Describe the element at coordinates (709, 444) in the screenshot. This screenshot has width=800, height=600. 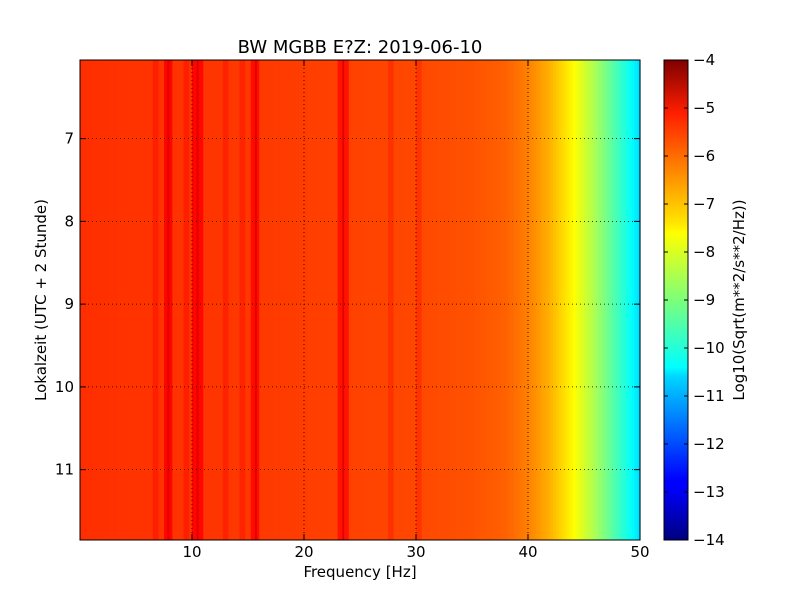
I see `colorbar-tick-label: −12` at that location.